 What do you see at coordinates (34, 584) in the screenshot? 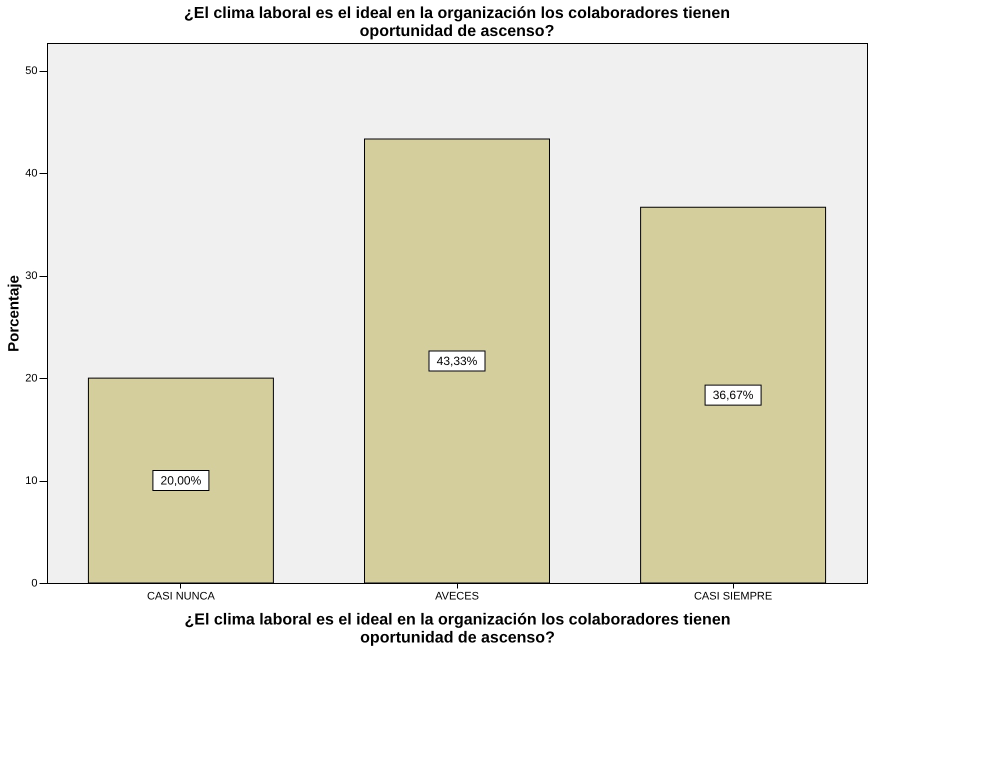
I see `y-tick-label: 0` at bounding box center [34, 584].